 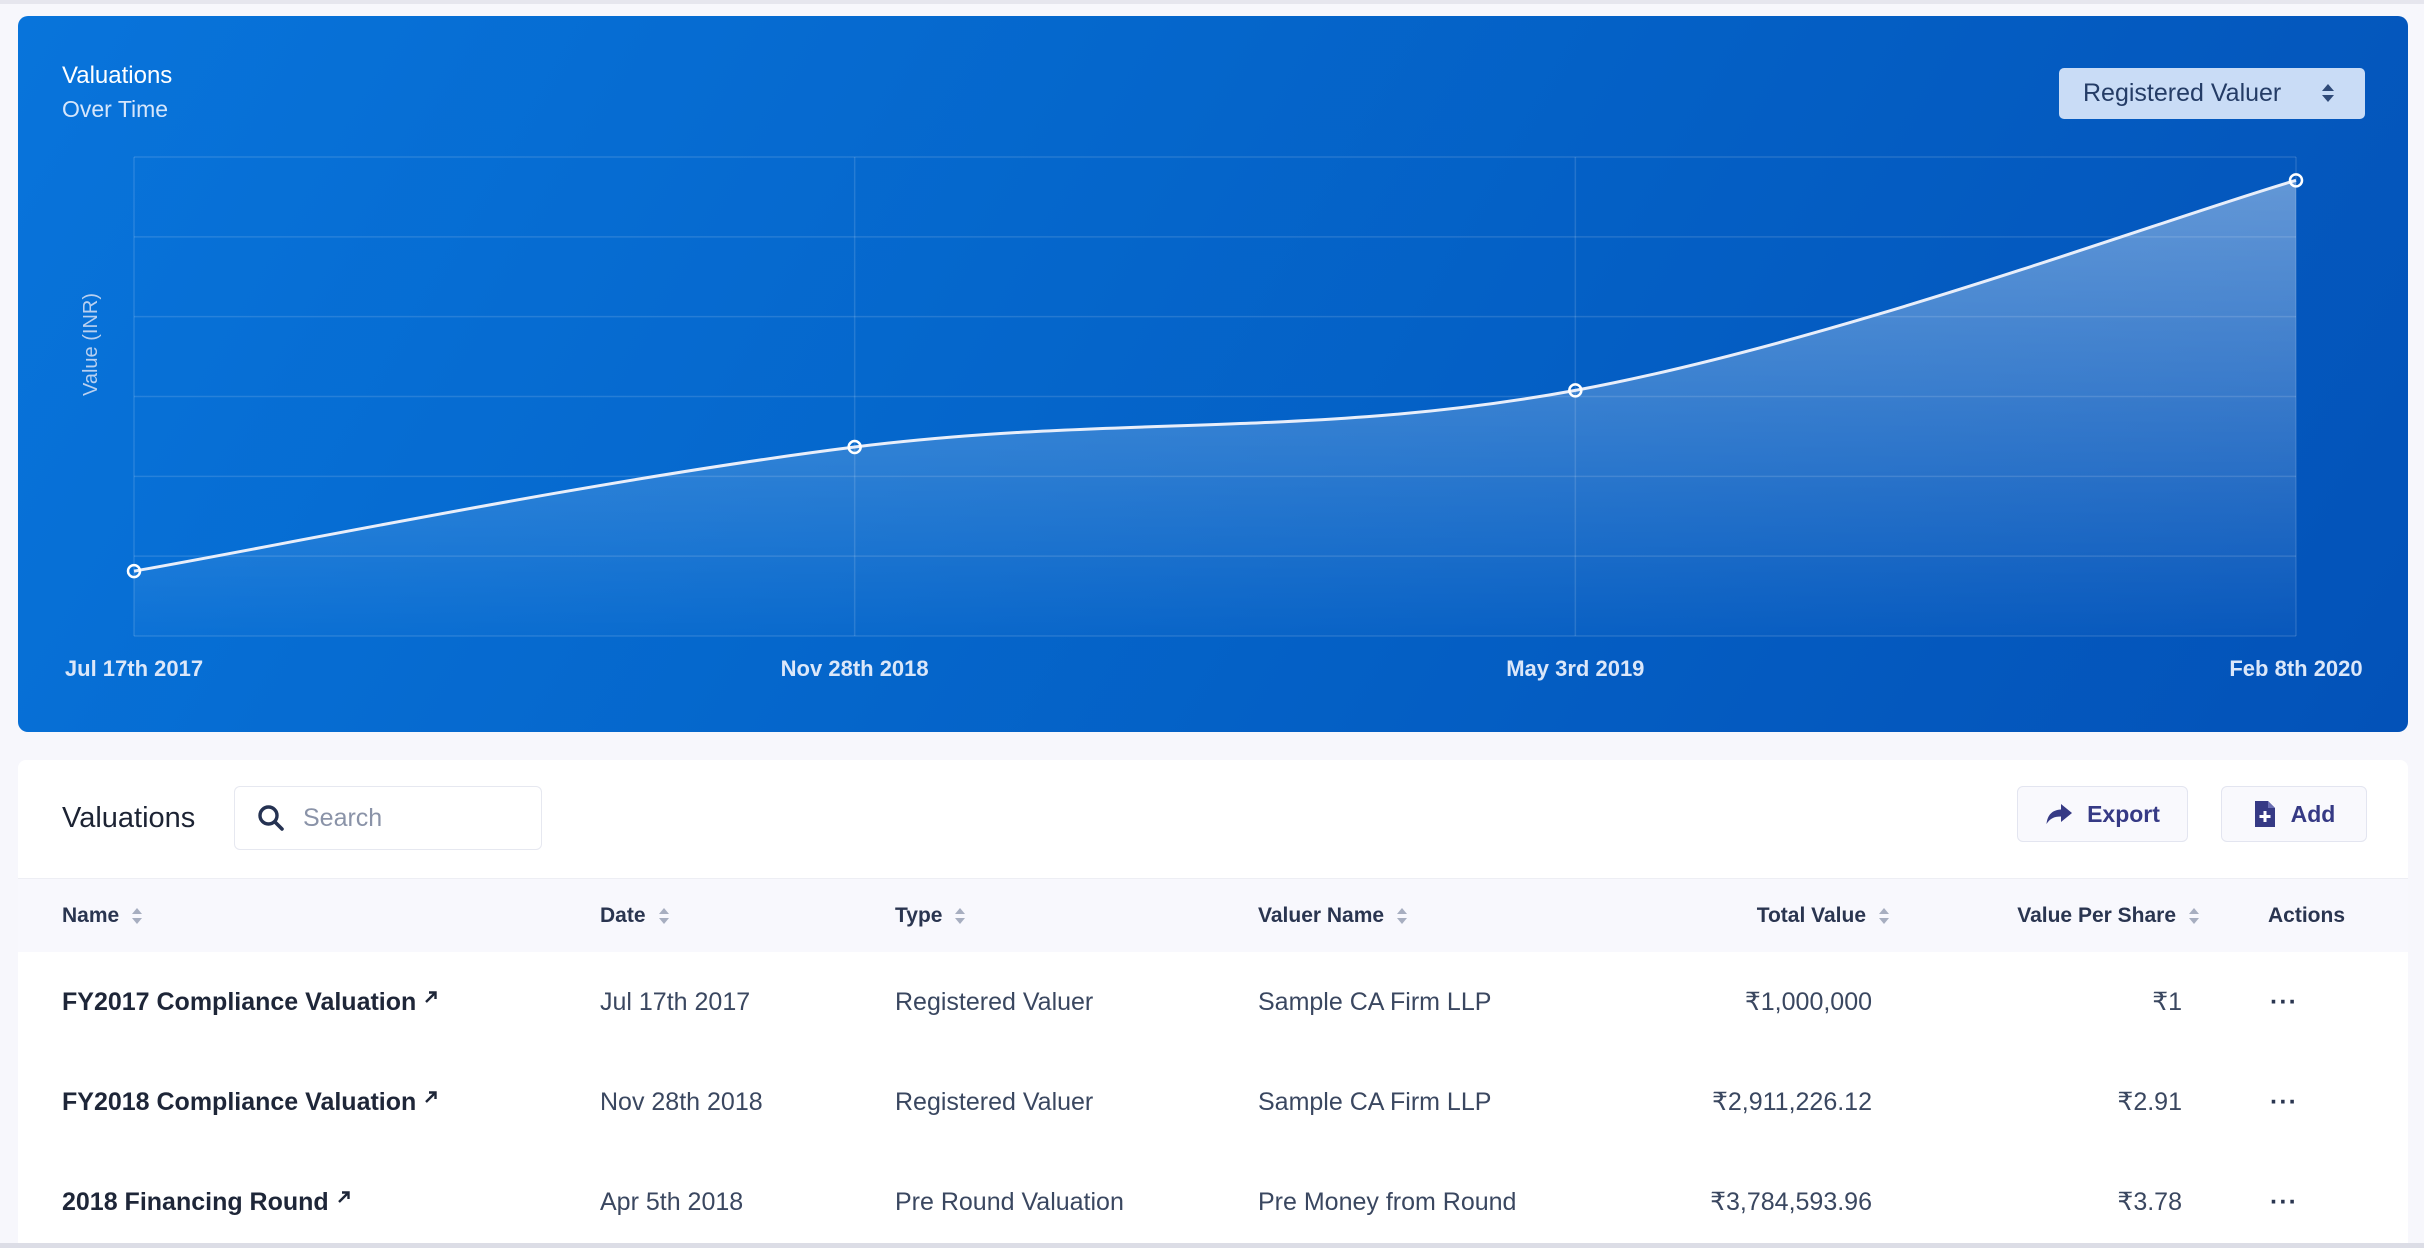 What do you see at coordinates (1791, 1102) in the screenshot?
I see `total-value: ₹2,911,226.12` at bounding box center [1791, 1102].